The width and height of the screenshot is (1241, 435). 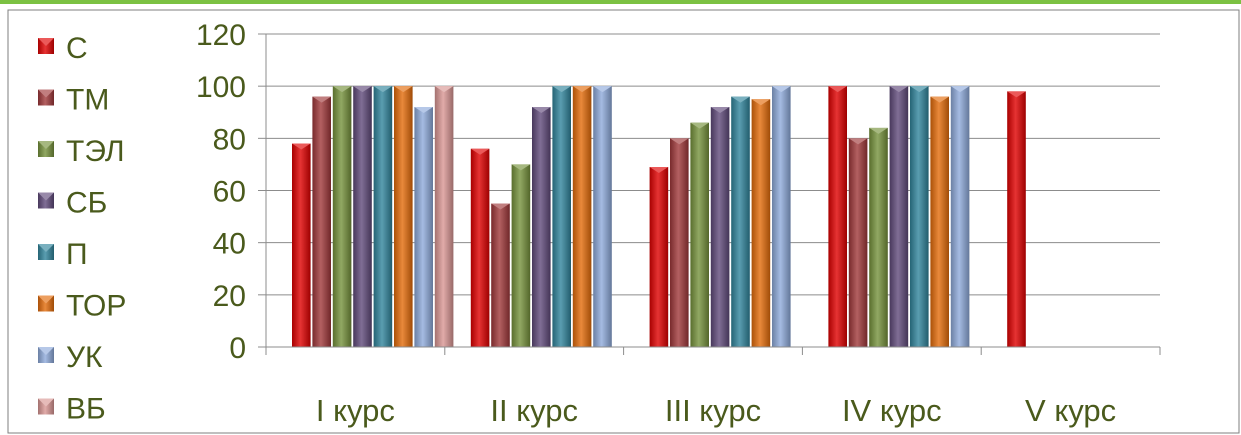 I want to click on legend-label: С, so click(x=77, y=48).